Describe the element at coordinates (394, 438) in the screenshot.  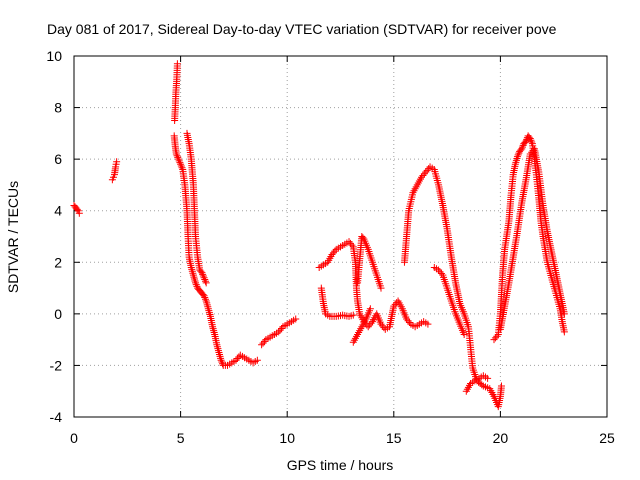
I see `x-tick-label: 15` at that location.